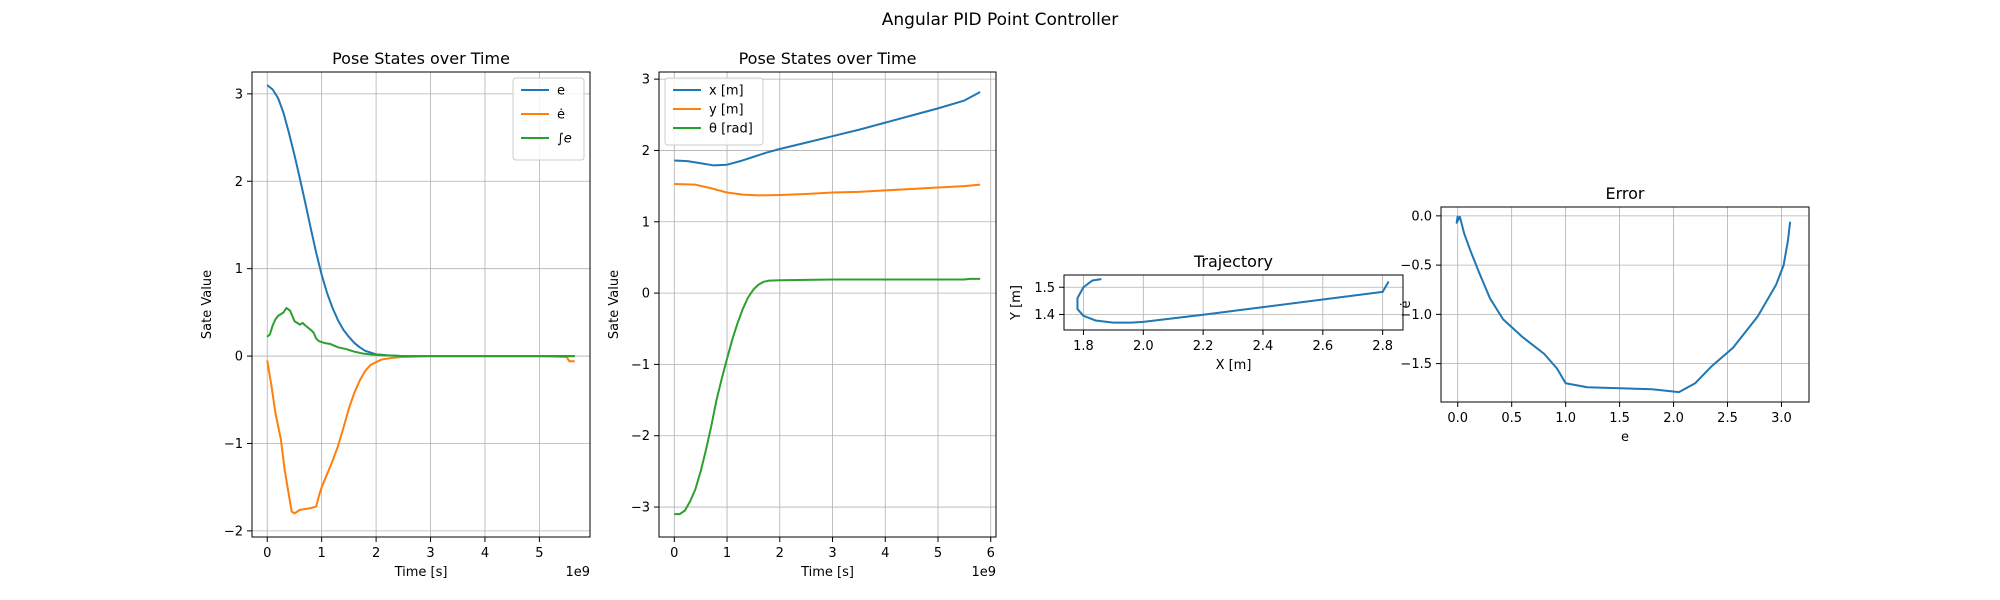  What do you see at coordinates (1233, 261) in the screenshot?
I see `subplot-title: Trajectory` at bounding box center [1233, 261].